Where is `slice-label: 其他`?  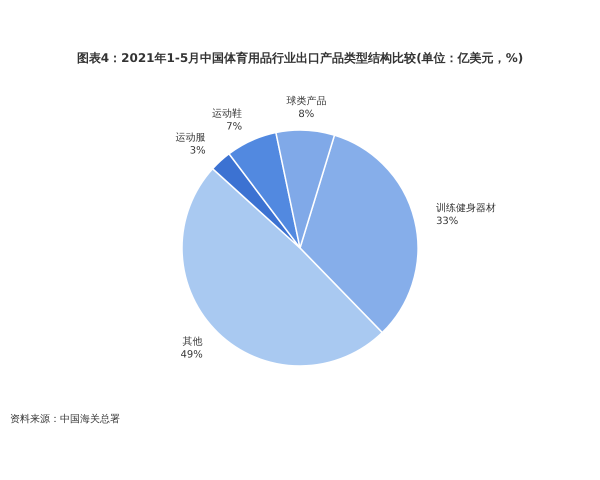
slice-label: 其他 is located at coordinates (192, 342).